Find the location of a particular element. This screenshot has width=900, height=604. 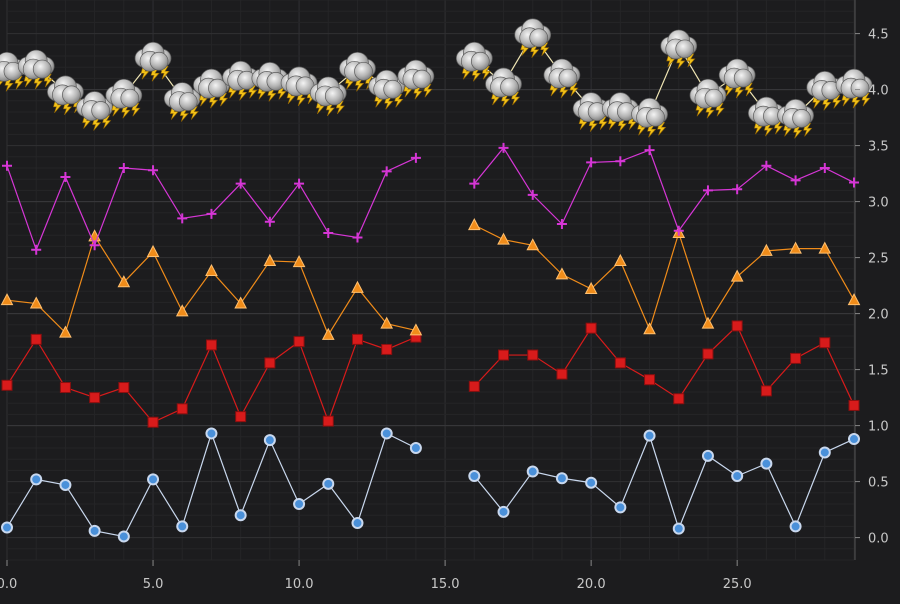

x-axis: 0.0 5.0 10.0 15.0 20.0 25.0 is located at coordinates (376, 576).